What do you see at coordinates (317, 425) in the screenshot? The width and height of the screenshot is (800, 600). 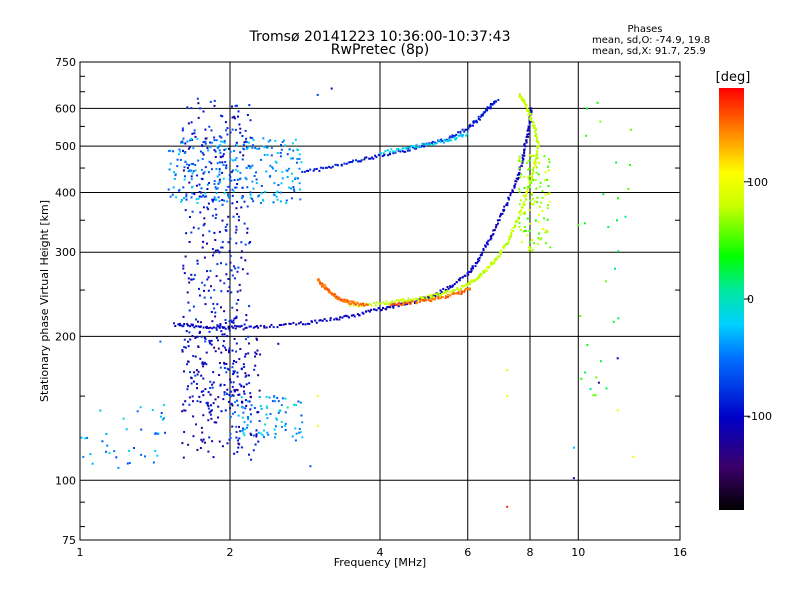 I see `outlier-point` at bounding box center [317, 425].